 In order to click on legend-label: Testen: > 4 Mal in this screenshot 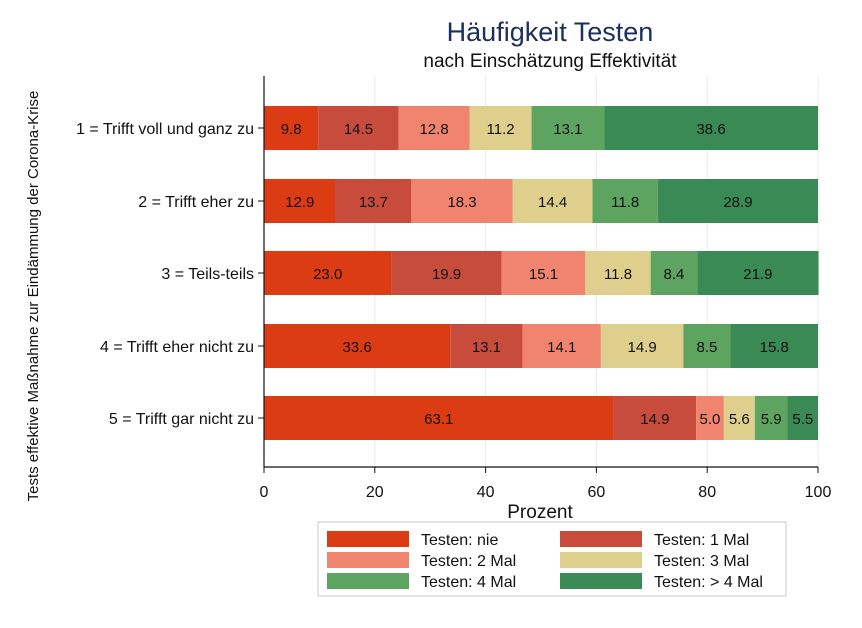, I will do `click(708, 582)`.